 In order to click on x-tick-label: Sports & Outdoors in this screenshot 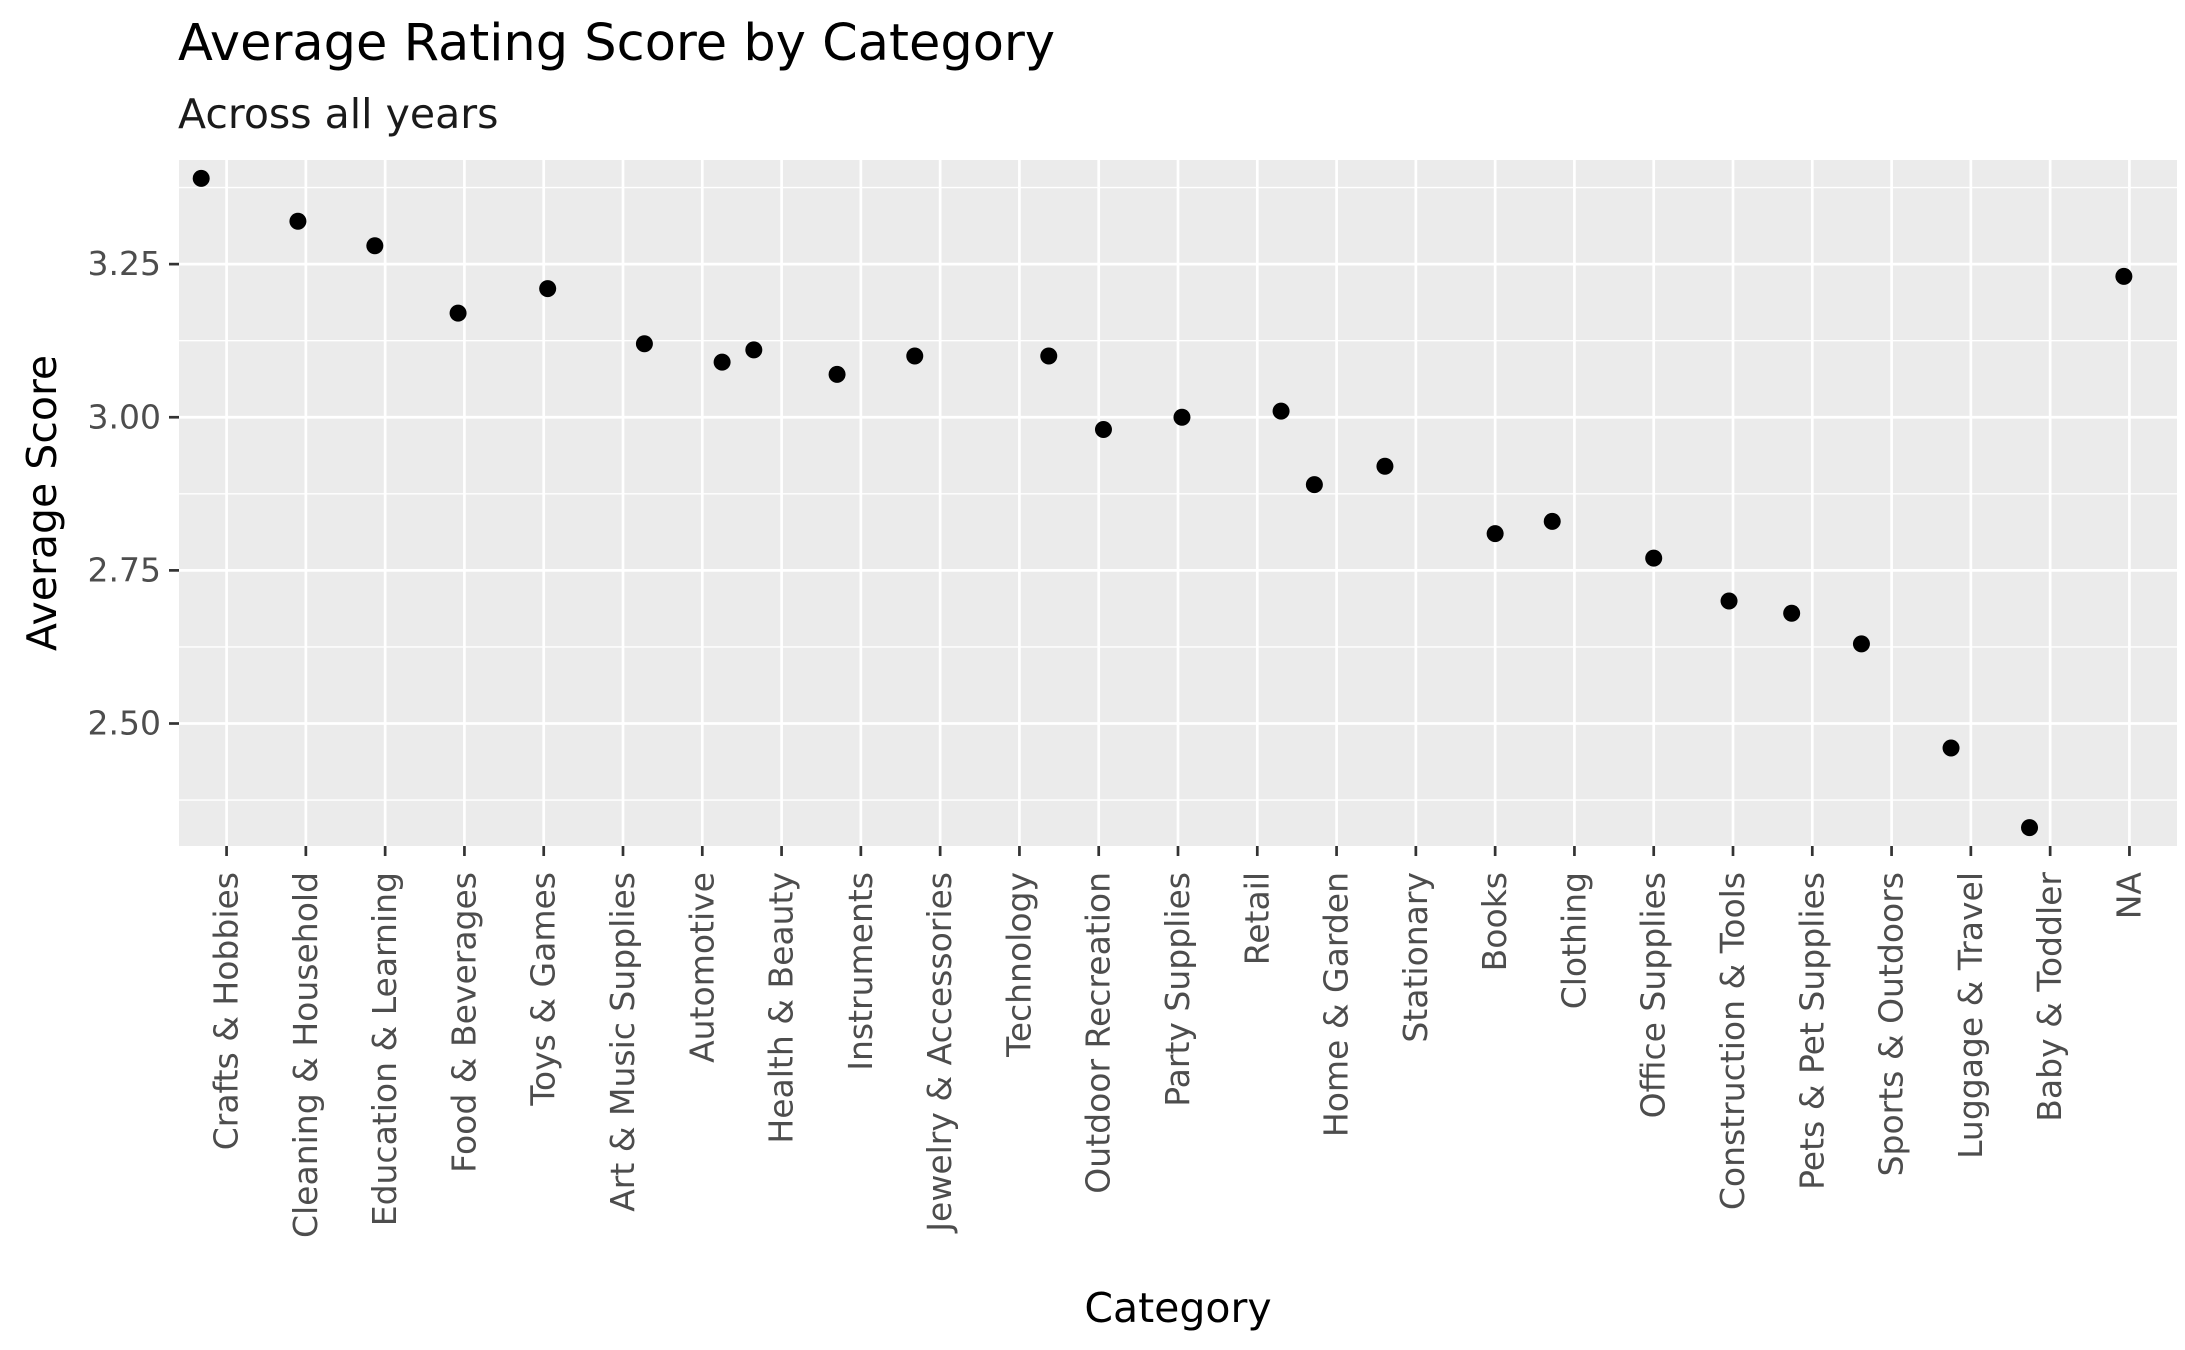, I will do `click(1891, 1024)`.